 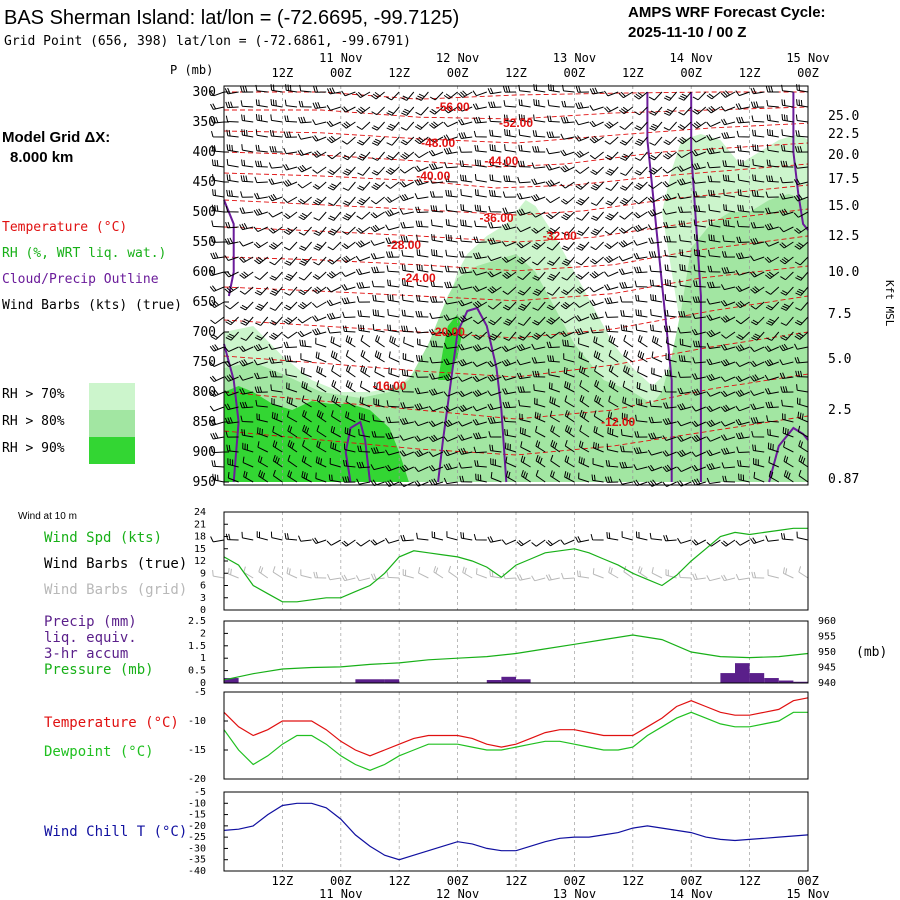 I want to click on y-tick-label: 2, so click(x=203, y=633).